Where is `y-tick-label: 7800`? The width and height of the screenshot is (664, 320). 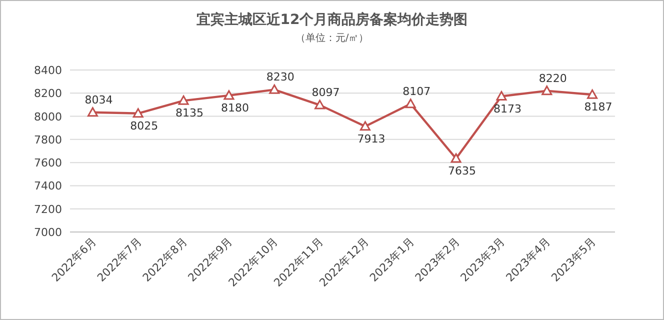
y-tick-label: 7800 is located at coordinates (48, 139).